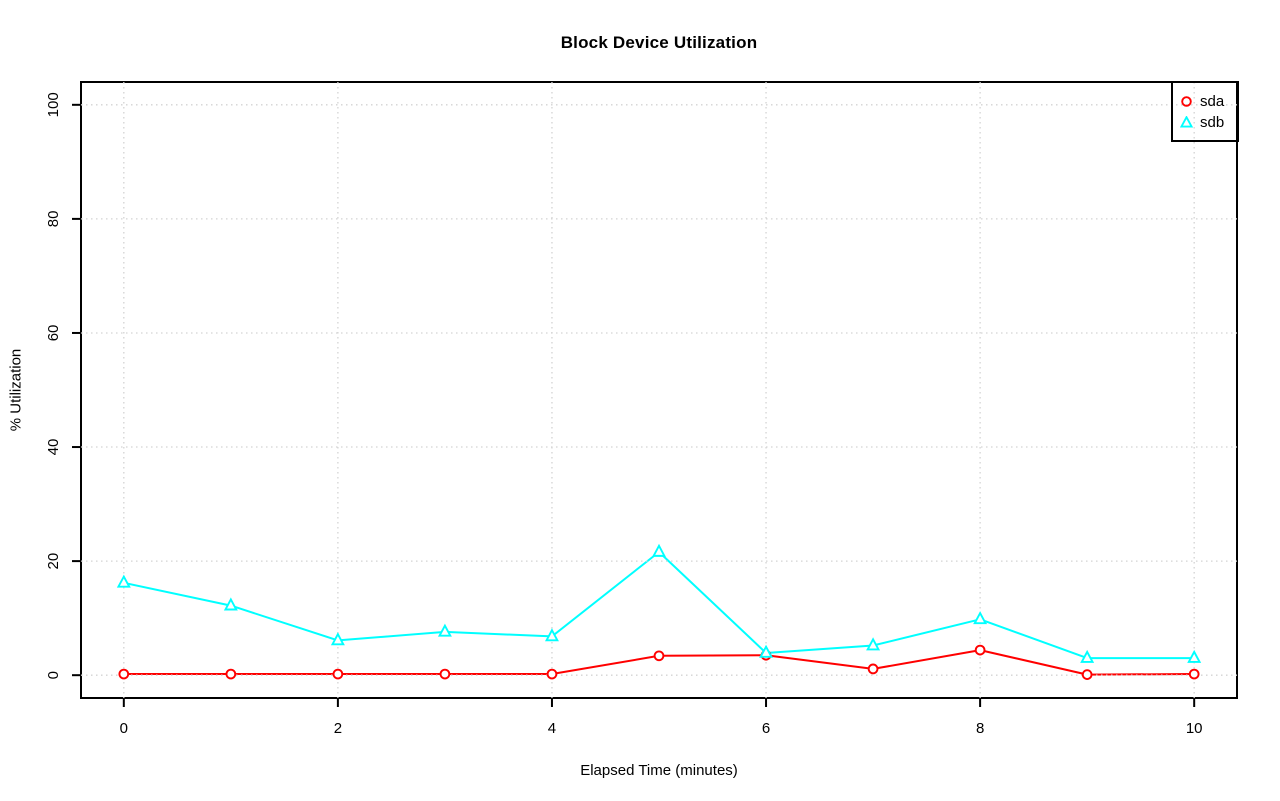 The width and height of the screenshot is (1280, 801). I want to click on y-tick-label-5: 100, so click(53, 104).